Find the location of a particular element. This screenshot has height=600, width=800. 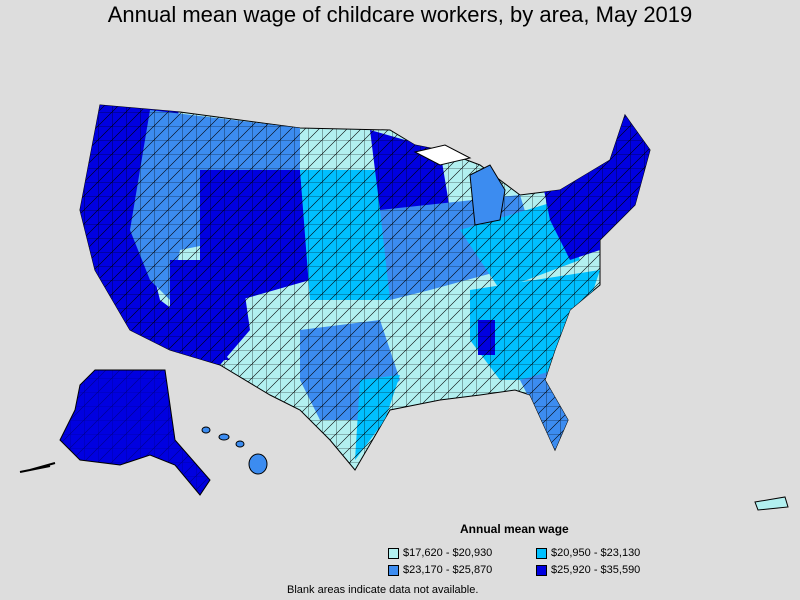

legend-item-4: $25,920 - $35,590 is located at coordinates (611, 570).